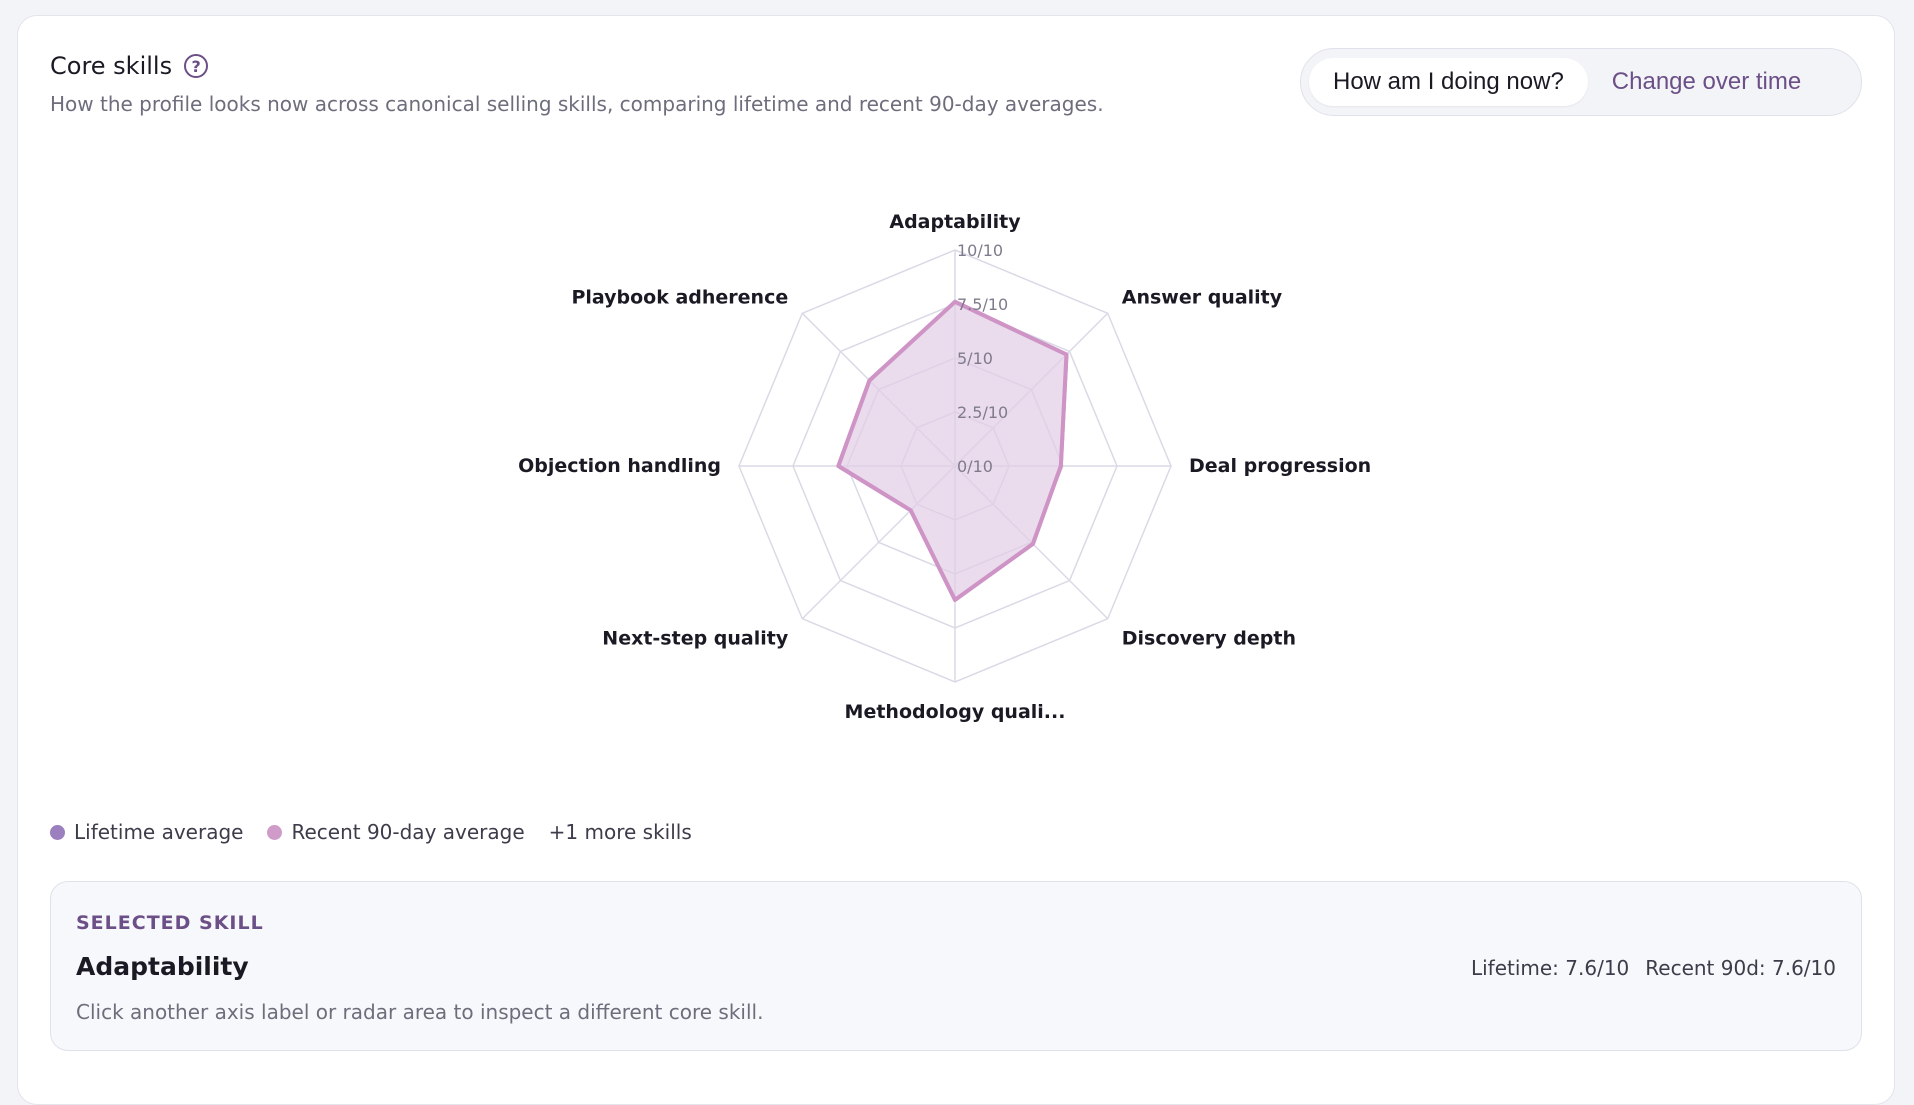 This screenshot has width=1914, height=1105. I want to click on axis-label-adaptability: Adaptability, so click(955, 222).